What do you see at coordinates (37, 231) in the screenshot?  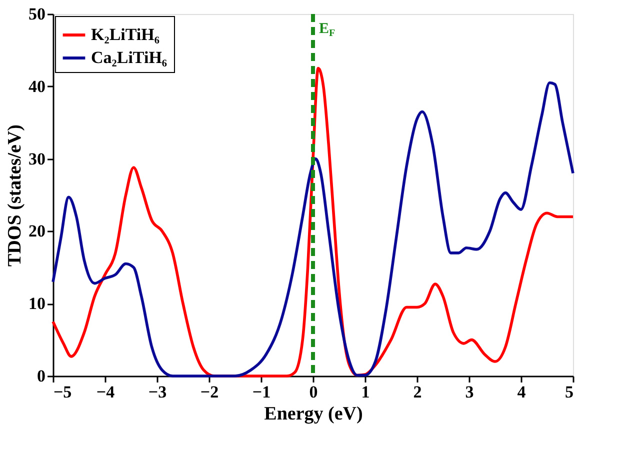 I see `y-tick-label: 20` at bounding box center [37, 231].